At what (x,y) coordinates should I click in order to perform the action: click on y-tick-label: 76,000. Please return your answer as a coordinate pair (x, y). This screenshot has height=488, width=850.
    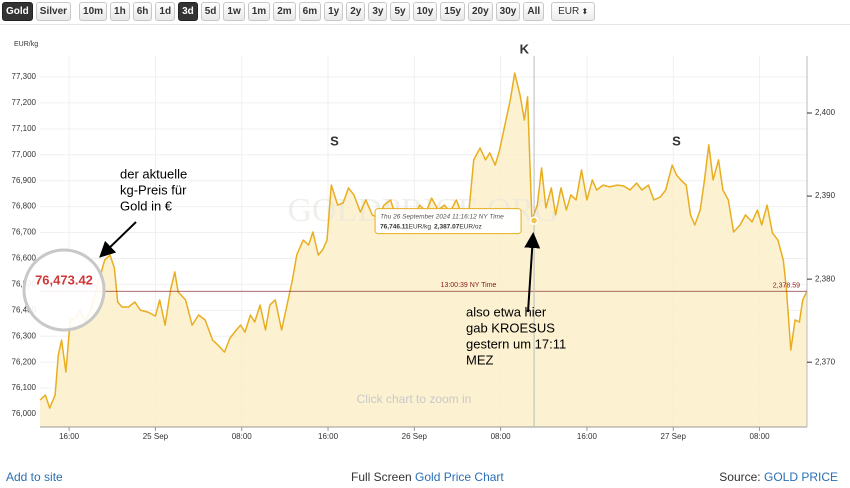
    Looking at the image, I should click on (24, 413).